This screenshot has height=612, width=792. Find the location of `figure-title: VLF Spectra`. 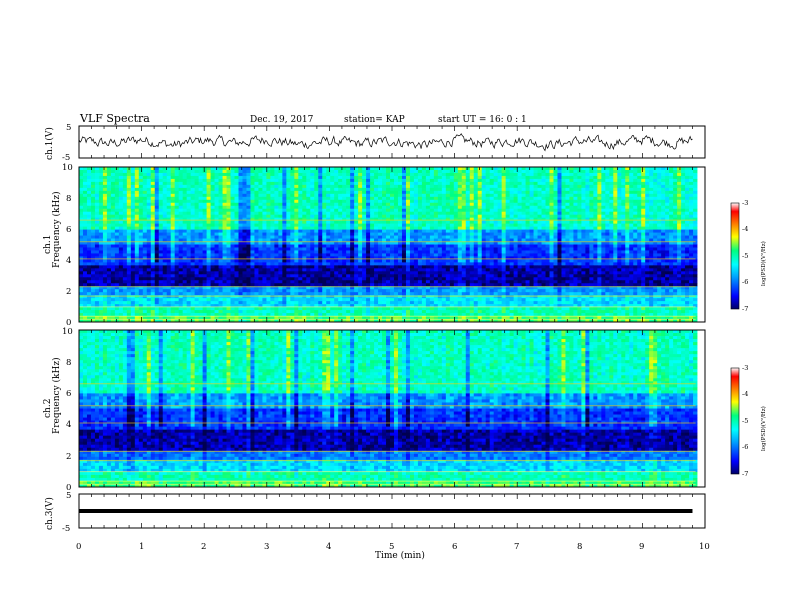

figure-title: VLF Spectra is located at coordinates (114, 118).